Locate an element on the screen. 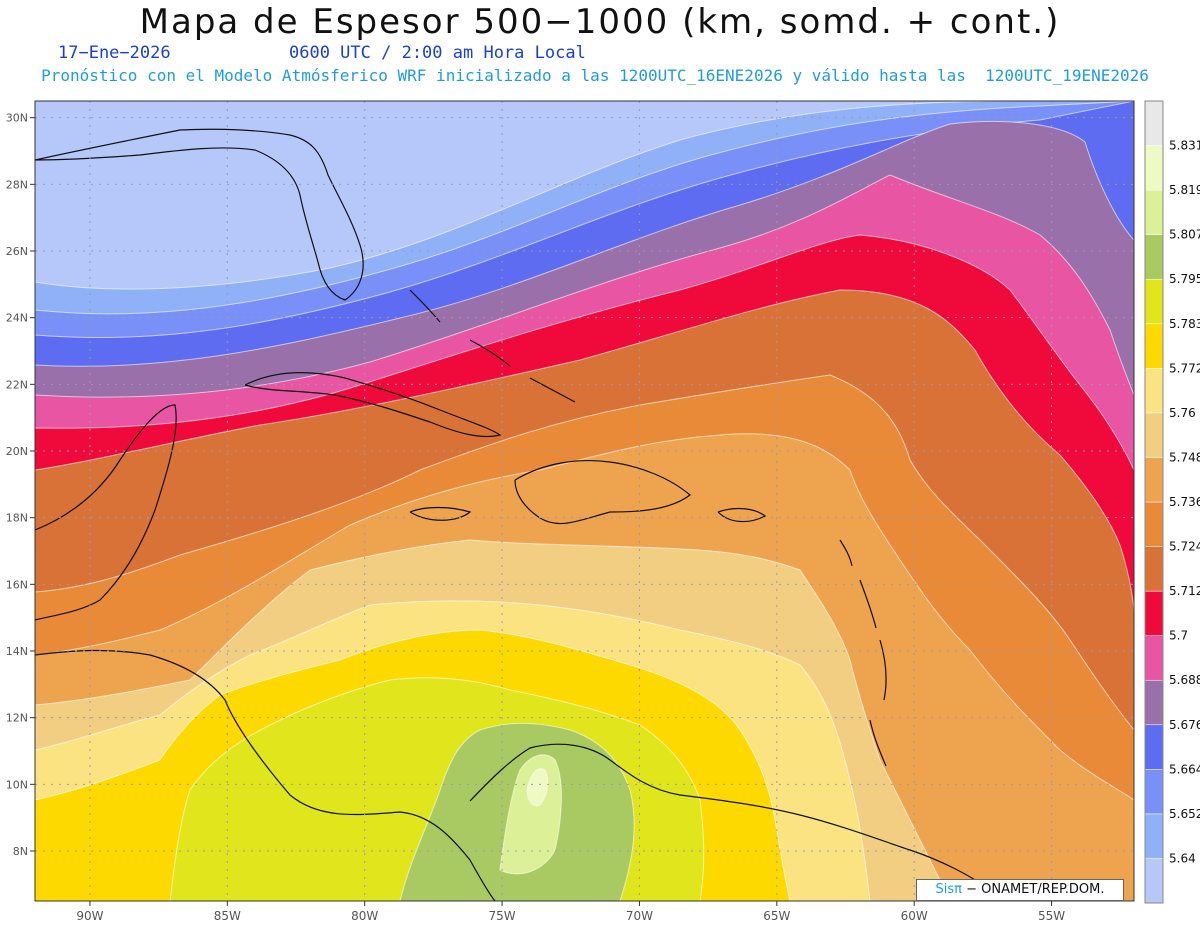 The width and height of the screenshot is (1200, 927). legend-level-label: 5.795 is located at coordinates (1184, 279).